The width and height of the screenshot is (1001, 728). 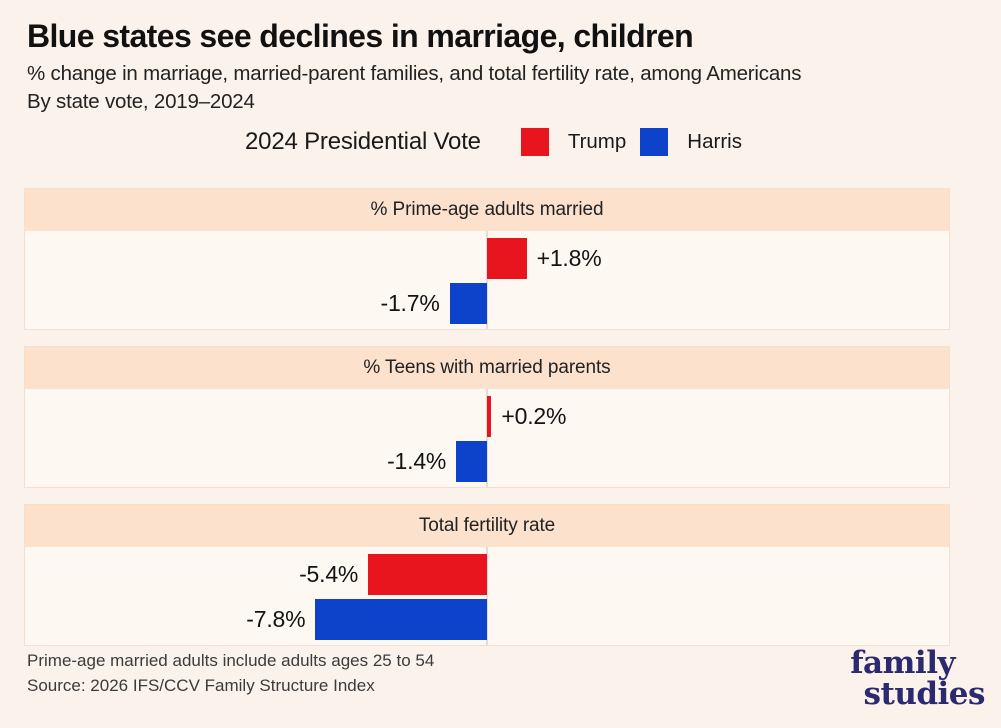 I want to click on panel-header: % Prime-age adults married, so click(x=487, y=210).